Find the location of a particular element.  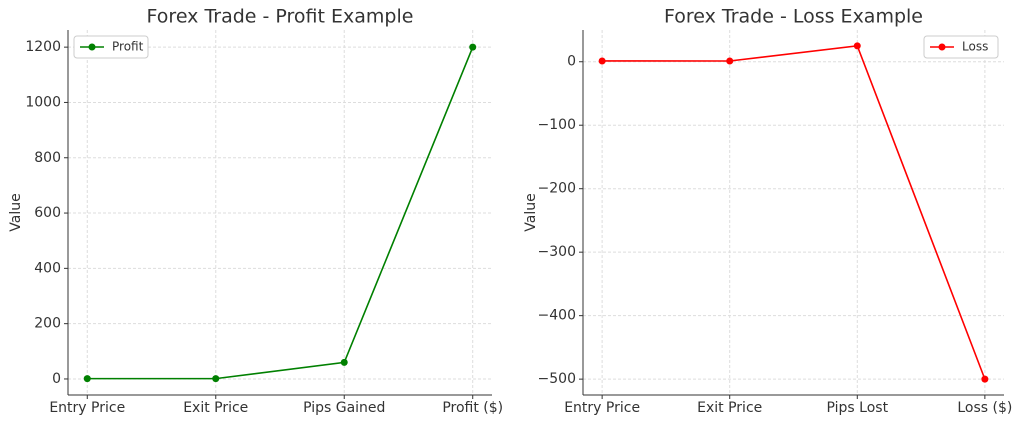

y-tick-label: −300 is located at coordinates (557, 252).